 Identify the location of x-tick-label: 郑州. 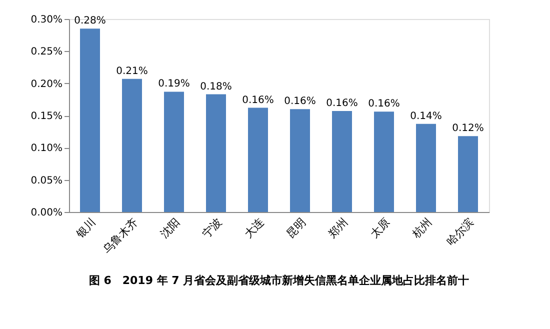
(338, 228).